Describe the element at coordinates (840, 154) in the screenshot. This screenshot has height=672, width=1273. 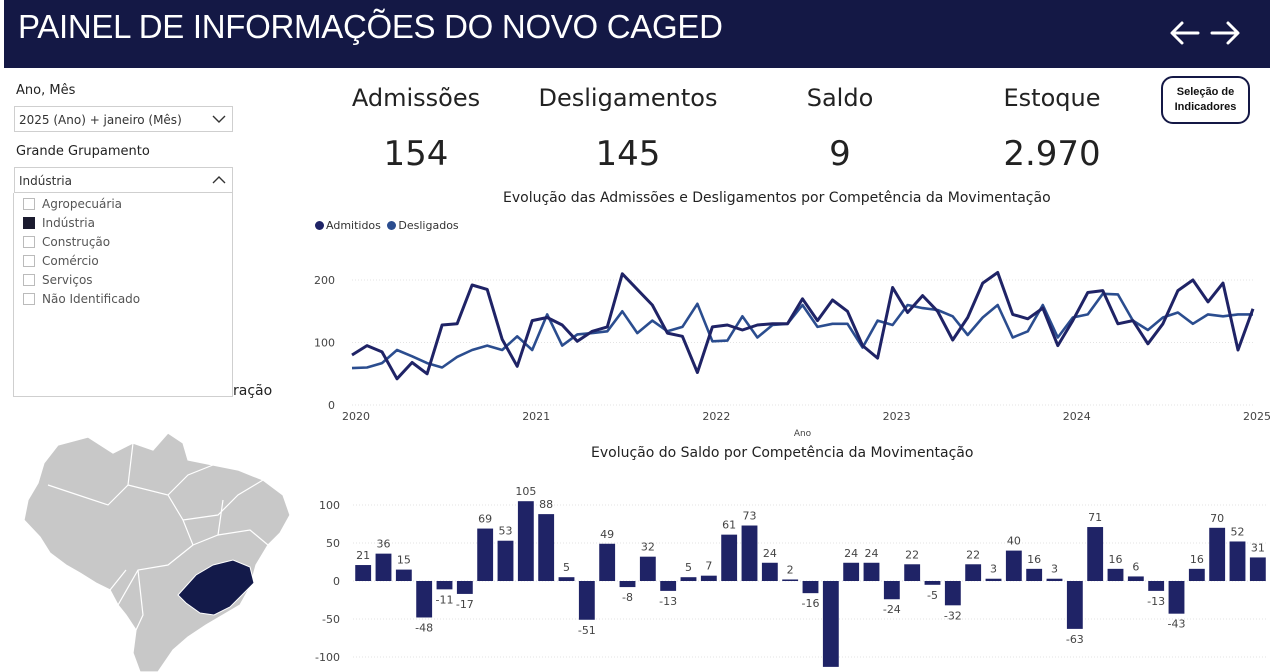
I see `kpi-saldo-value: 9` at that location.